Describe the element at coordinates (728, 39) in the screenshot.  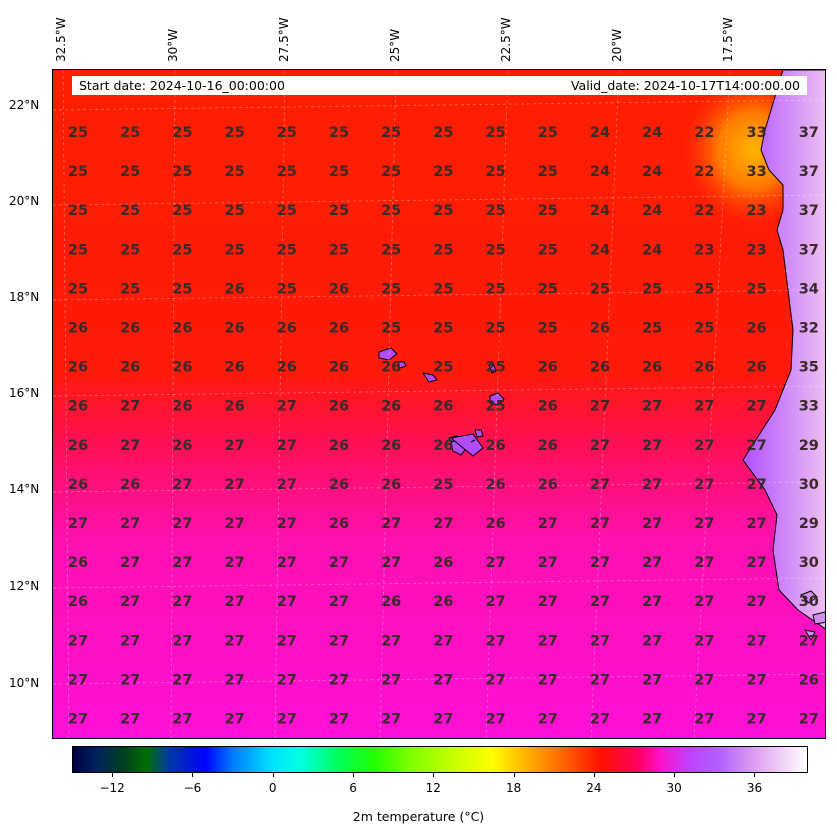
I see `lon-label: 17.5°W` at that location.